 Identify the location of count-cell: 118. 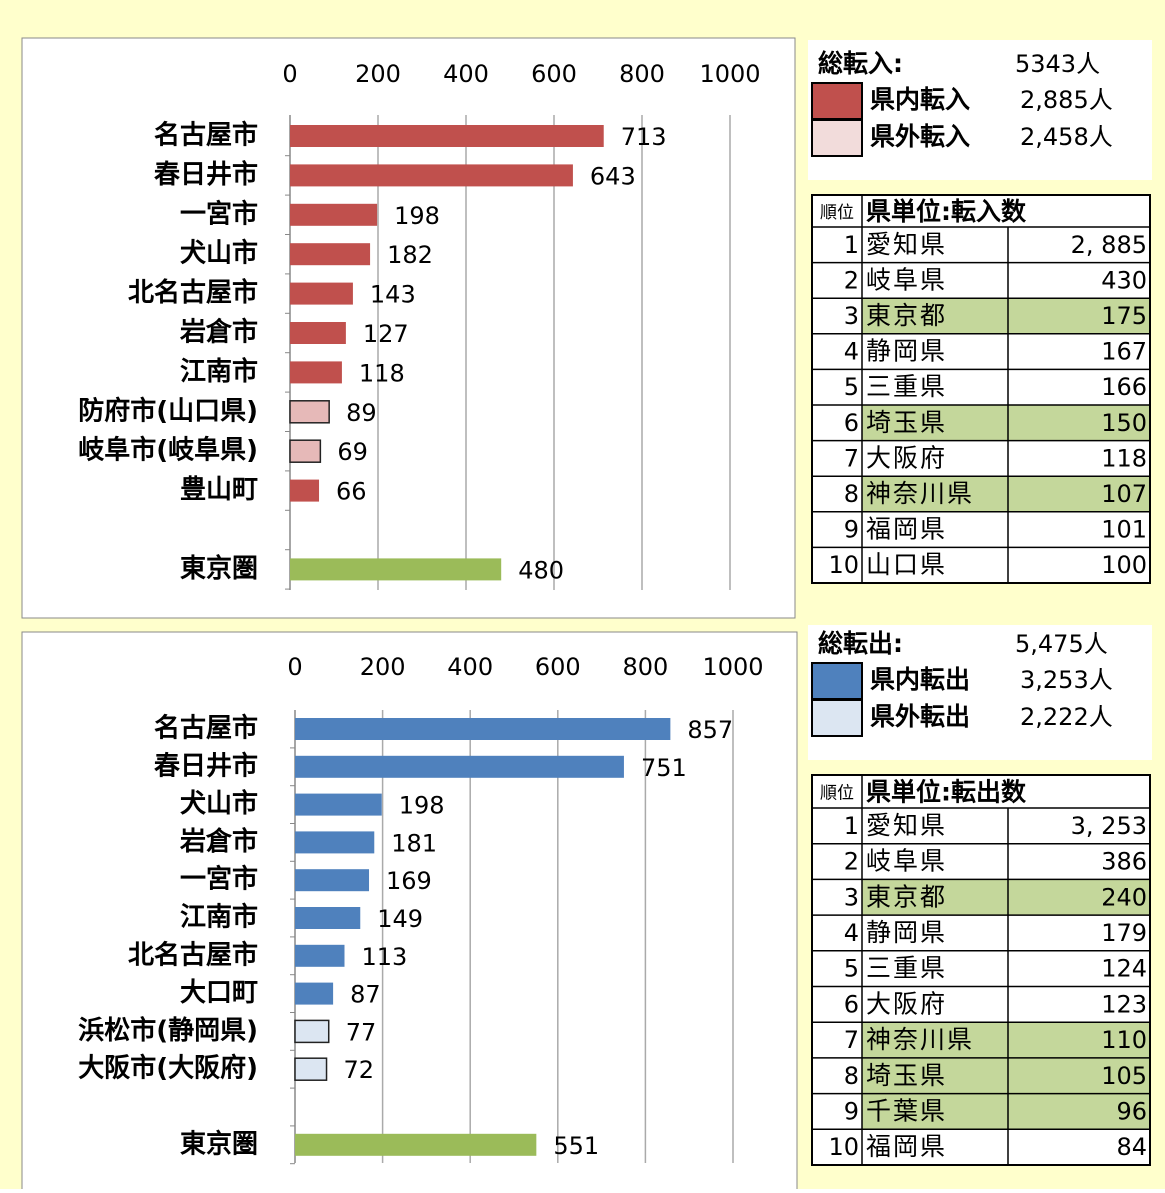
(1124, 458).